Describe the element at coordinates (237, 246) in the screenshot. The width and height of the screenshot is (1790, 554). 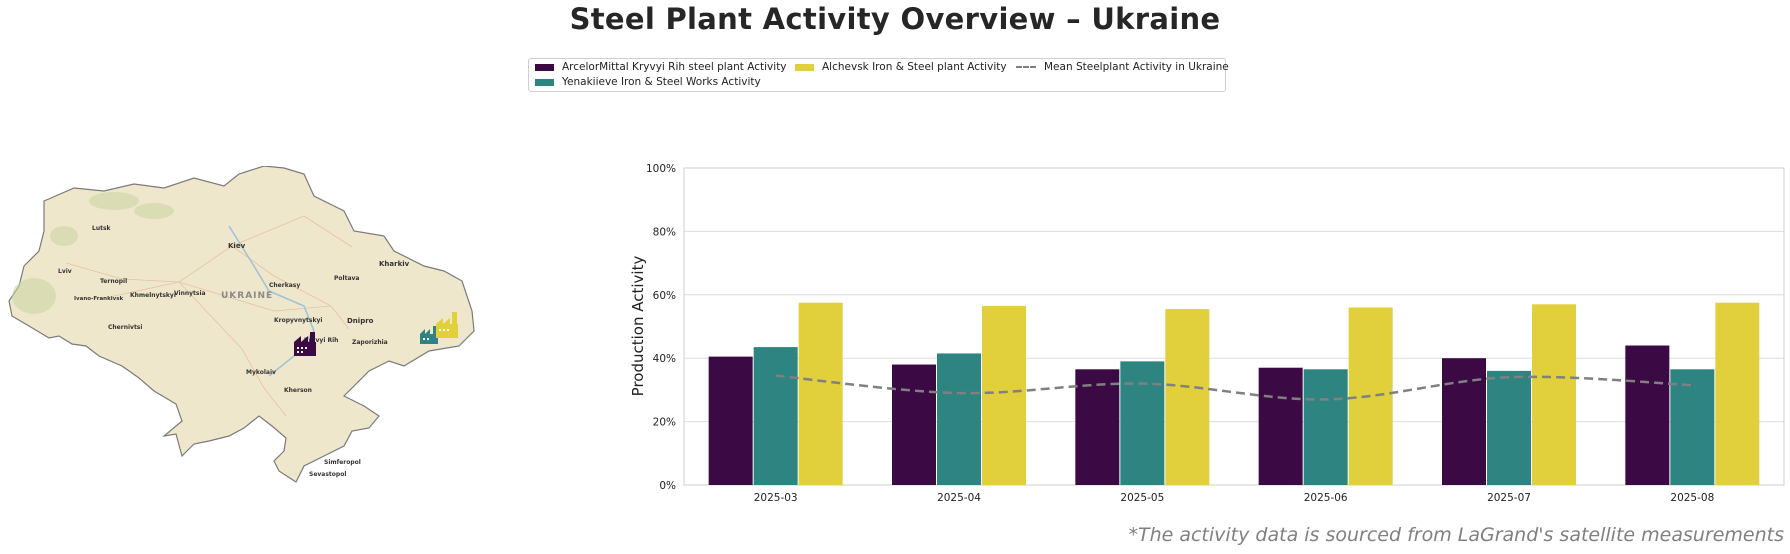
I see `city-label: Kiev` at that location.